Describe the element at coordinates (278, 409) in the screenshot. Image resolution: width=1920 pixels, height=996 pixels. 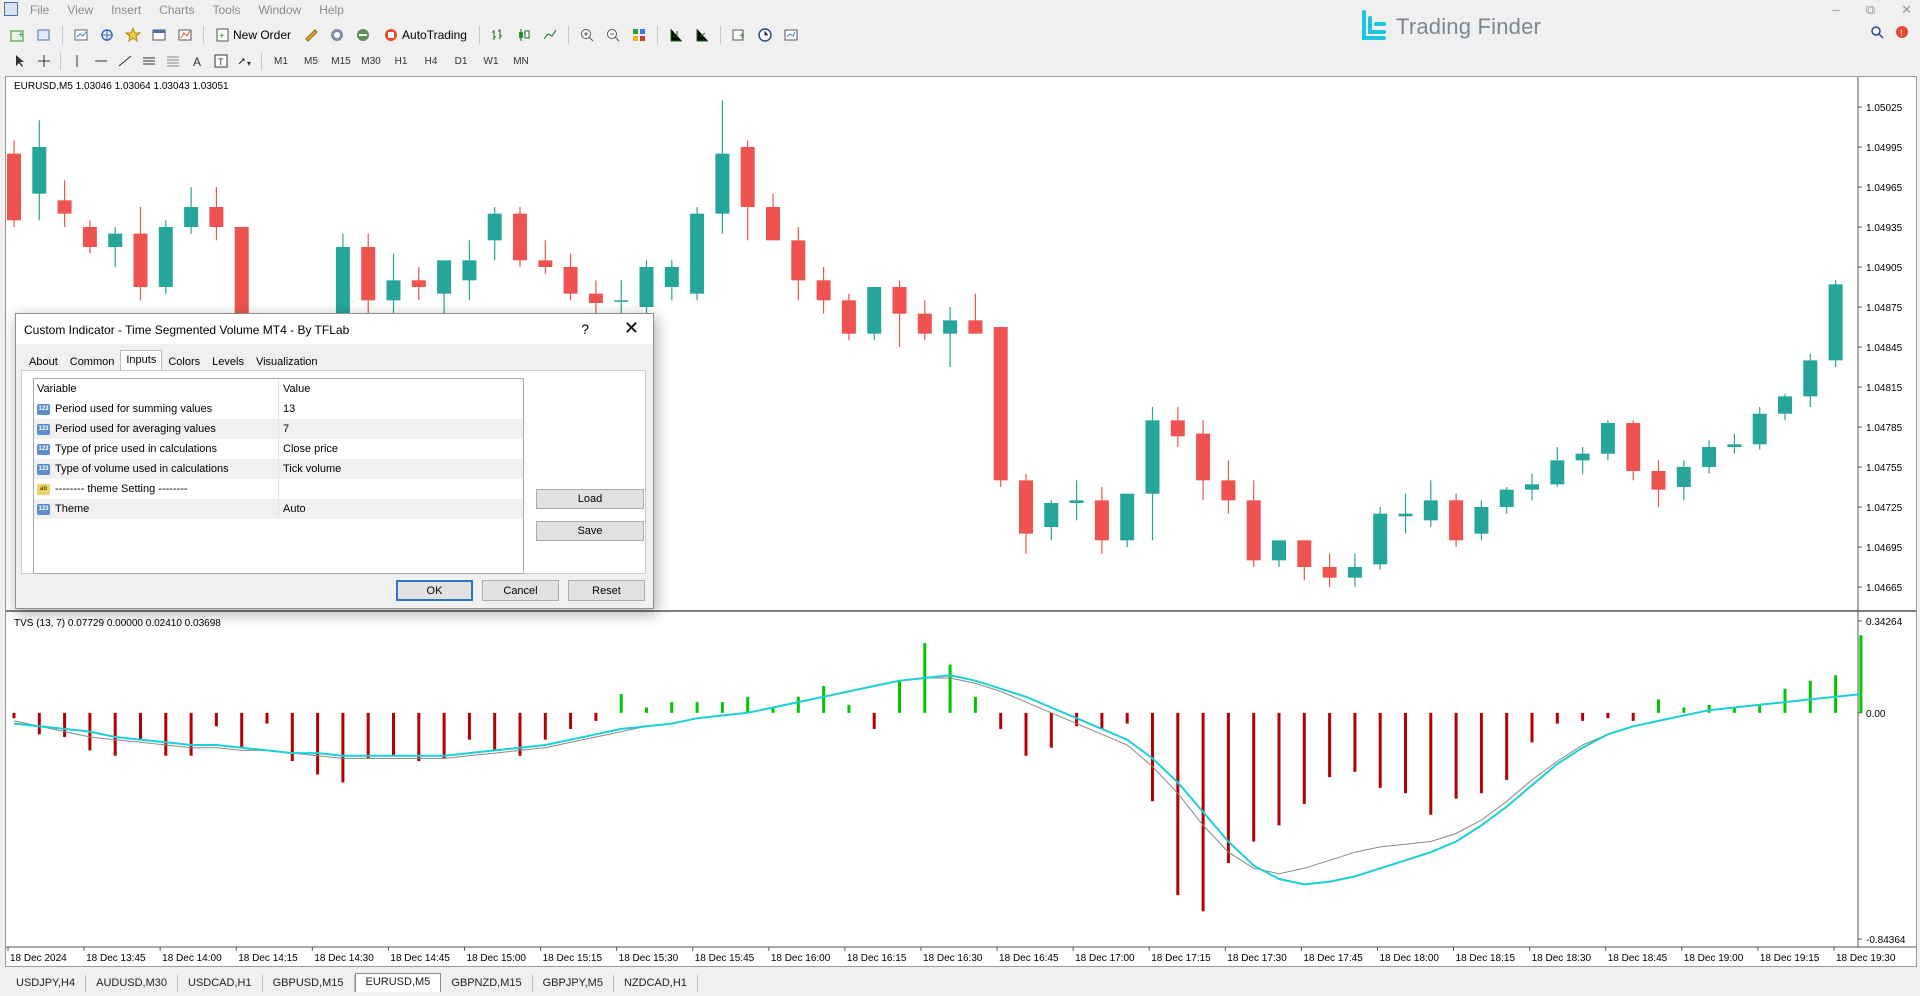
I see `input-row: 123 Period used for summing values 13` at that location.